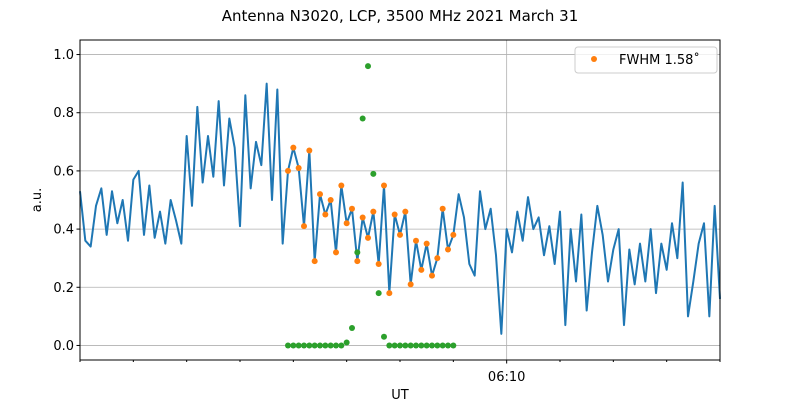 The image size is (800, 404). What do you see at coordinates (63, 171) in the screenshot?
I see `y-tick-label: 0.6` at bounding box center [63, 171].